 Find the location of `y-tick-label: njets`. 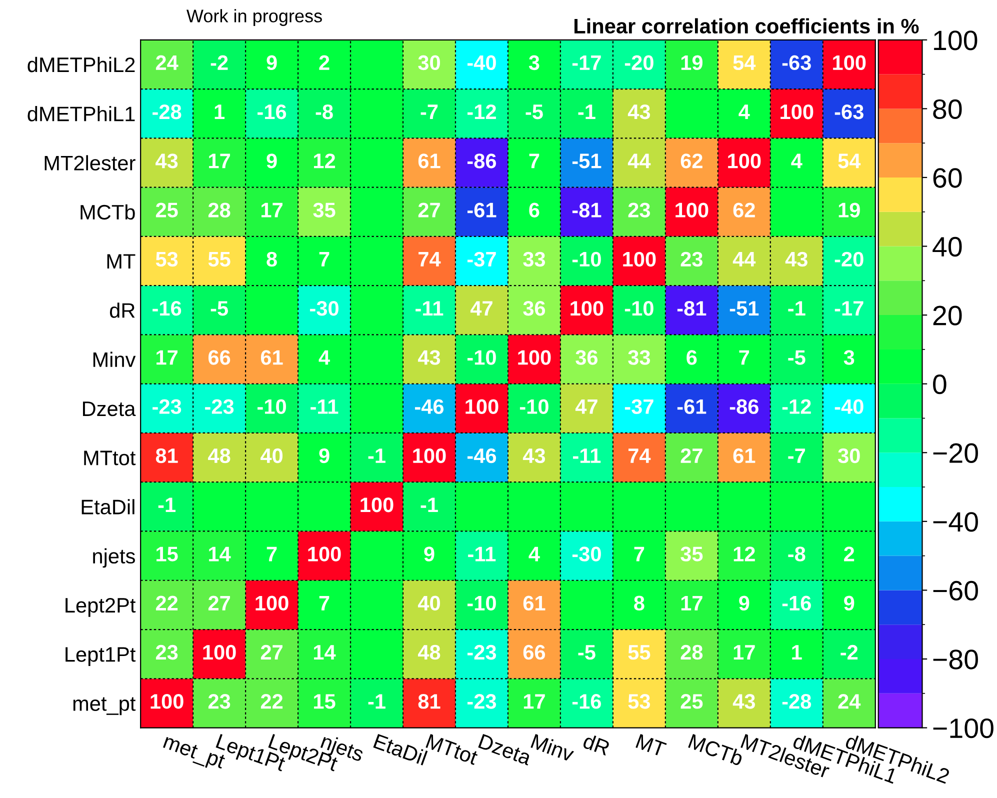

y-tick-label: njets is located at coordinates (114, 558).